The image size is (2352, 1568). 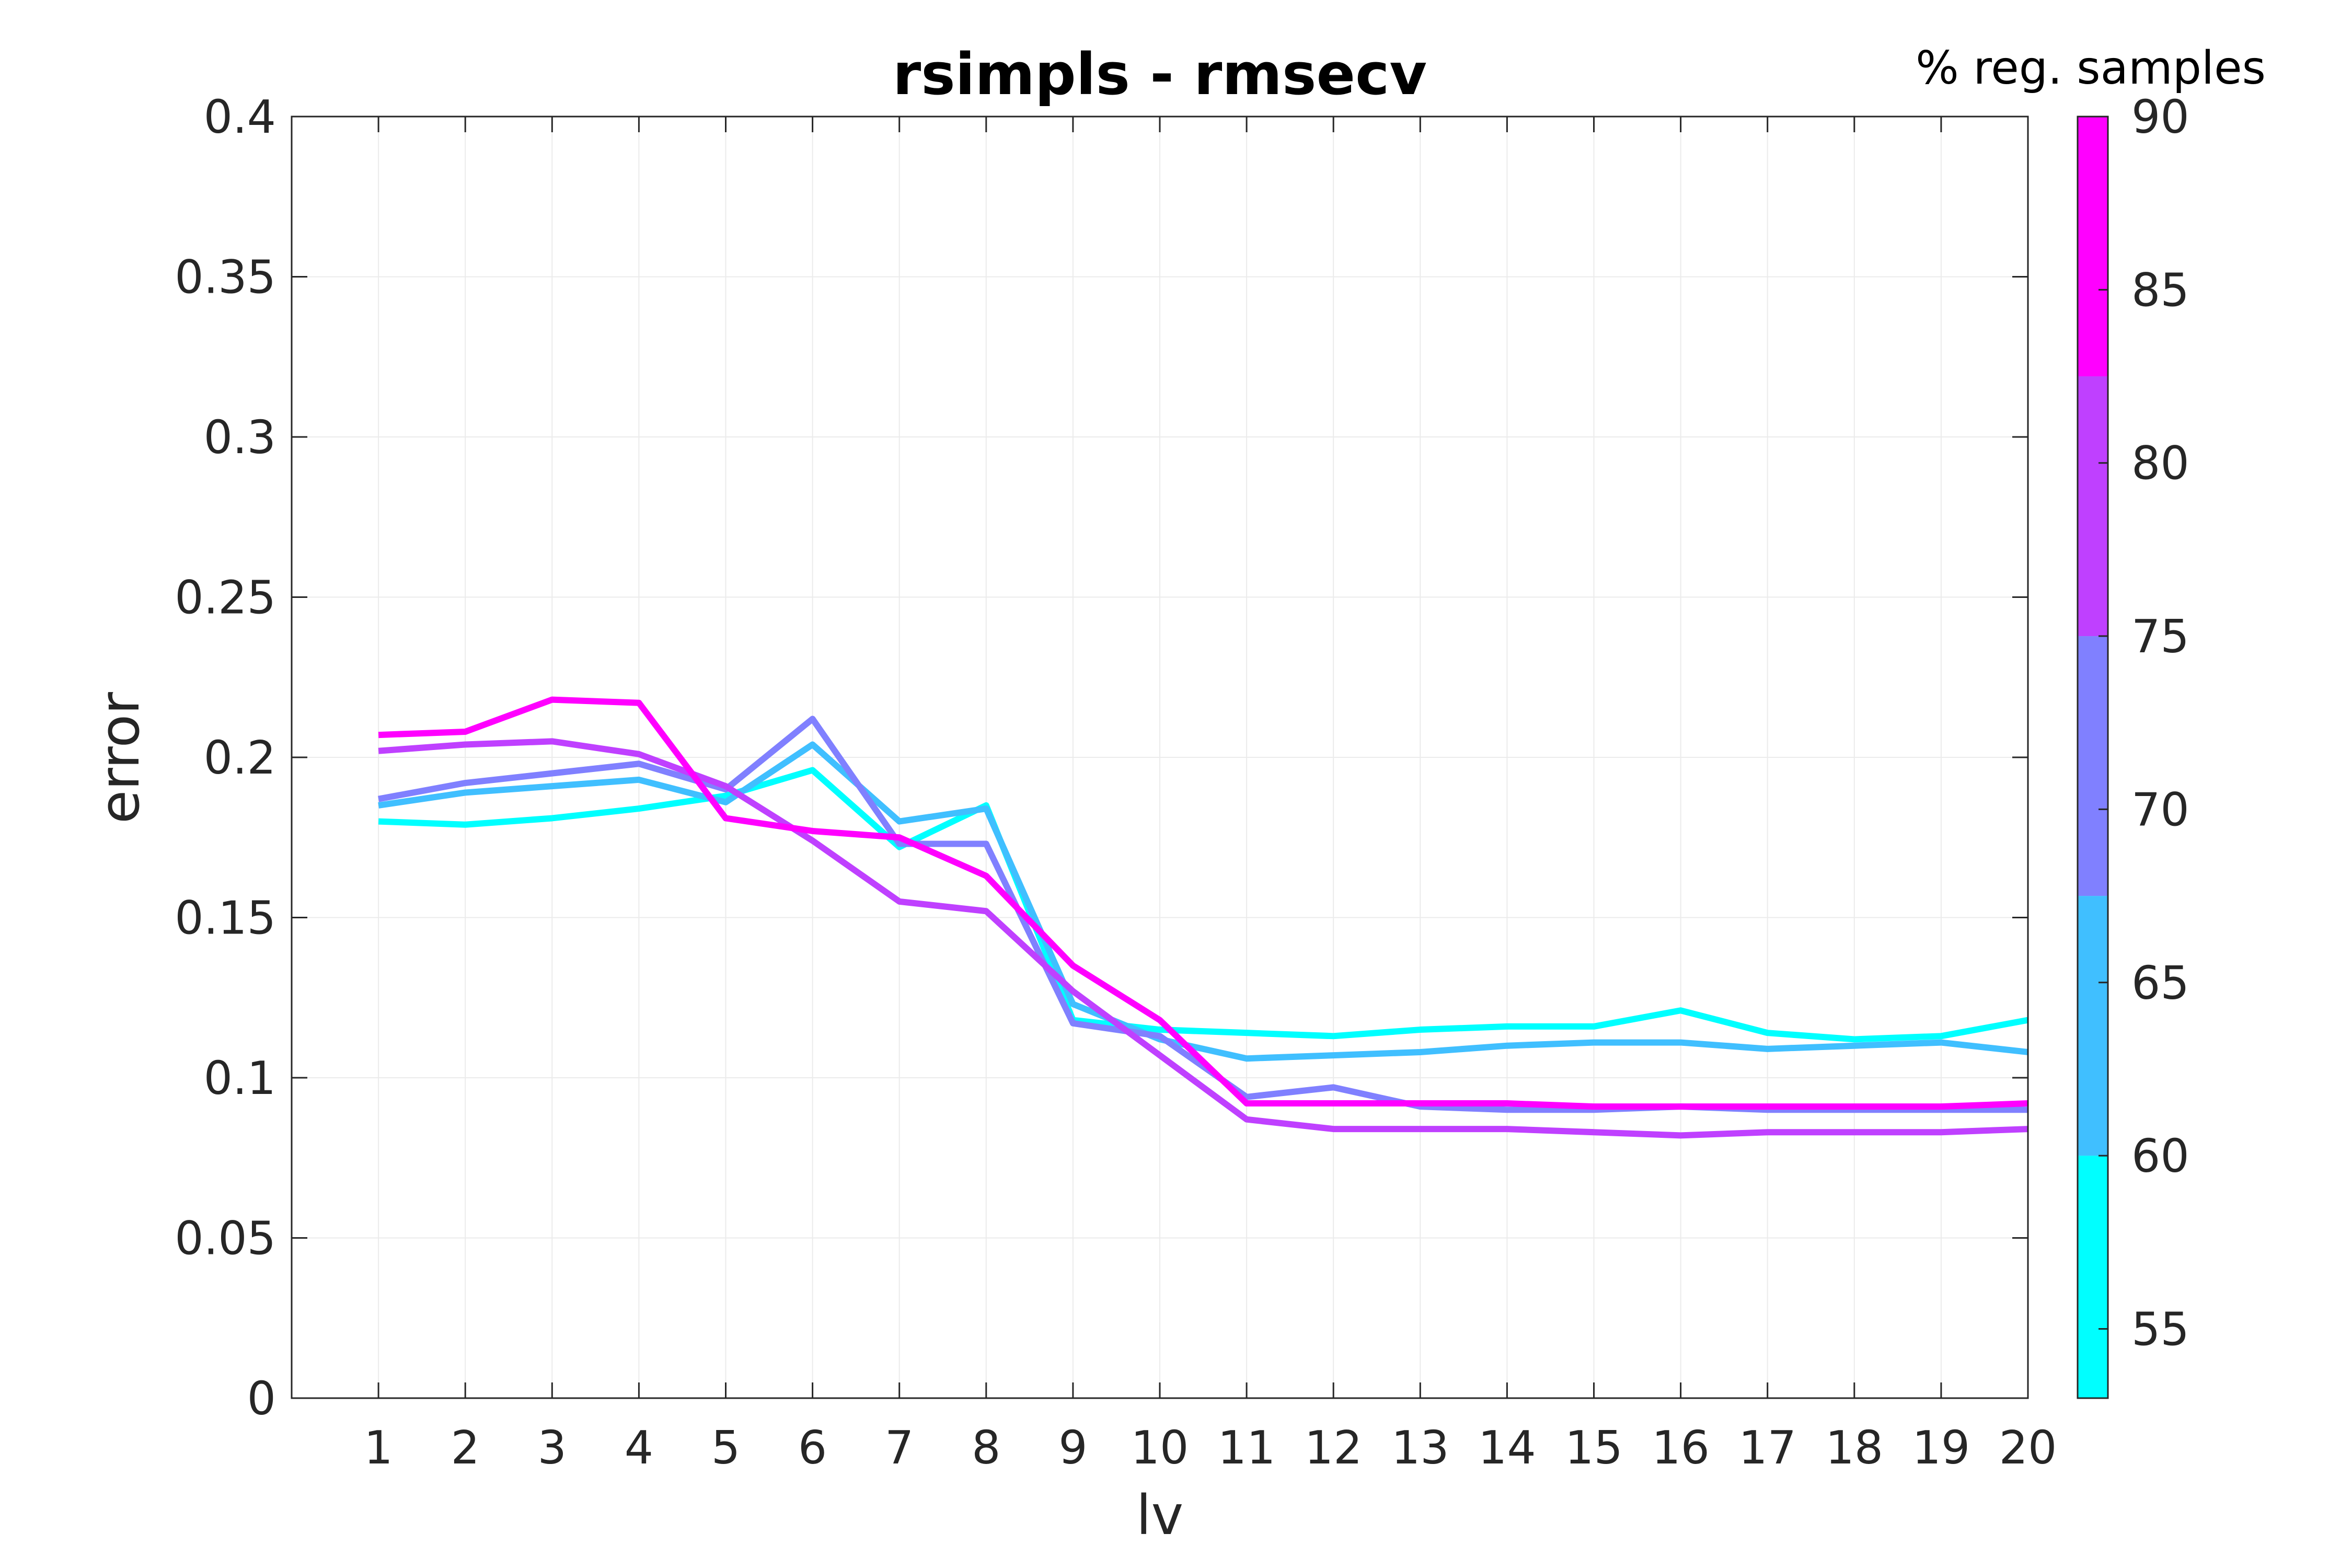 What do you see at coordinates (120, 758) in the screenshot?
I see `y-axis-label: error` at bounding box center [120, 758].